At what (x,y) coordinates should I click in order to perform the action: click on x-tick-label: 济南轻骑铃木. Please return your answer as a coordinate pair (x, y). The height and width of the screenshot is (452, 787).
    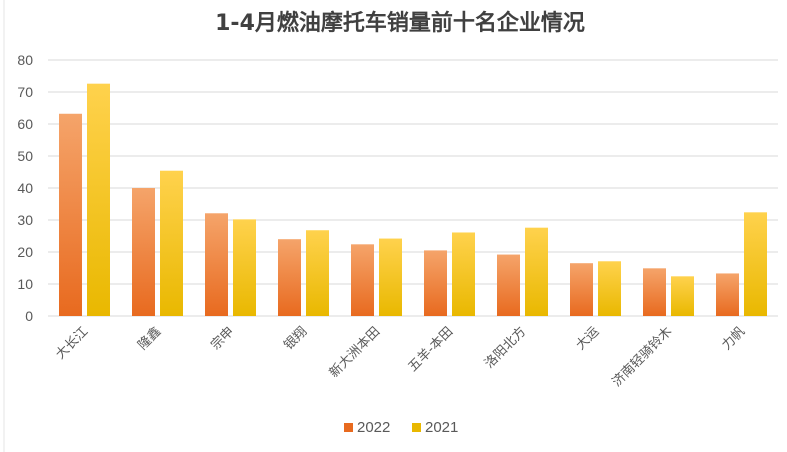
    Looking at the image, I should click on (642, 357).